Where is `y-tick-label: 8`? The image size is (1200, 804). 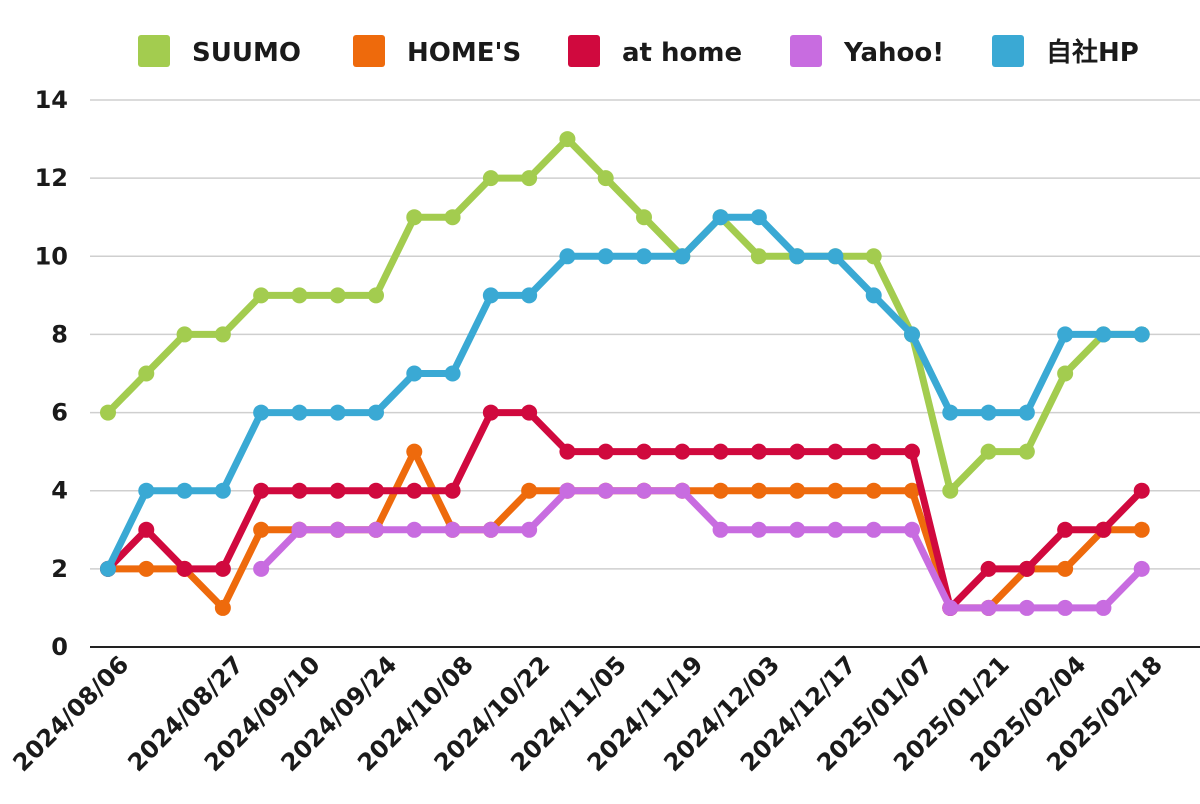
y-tick-label: 8 is located at coordinates (59, 334).